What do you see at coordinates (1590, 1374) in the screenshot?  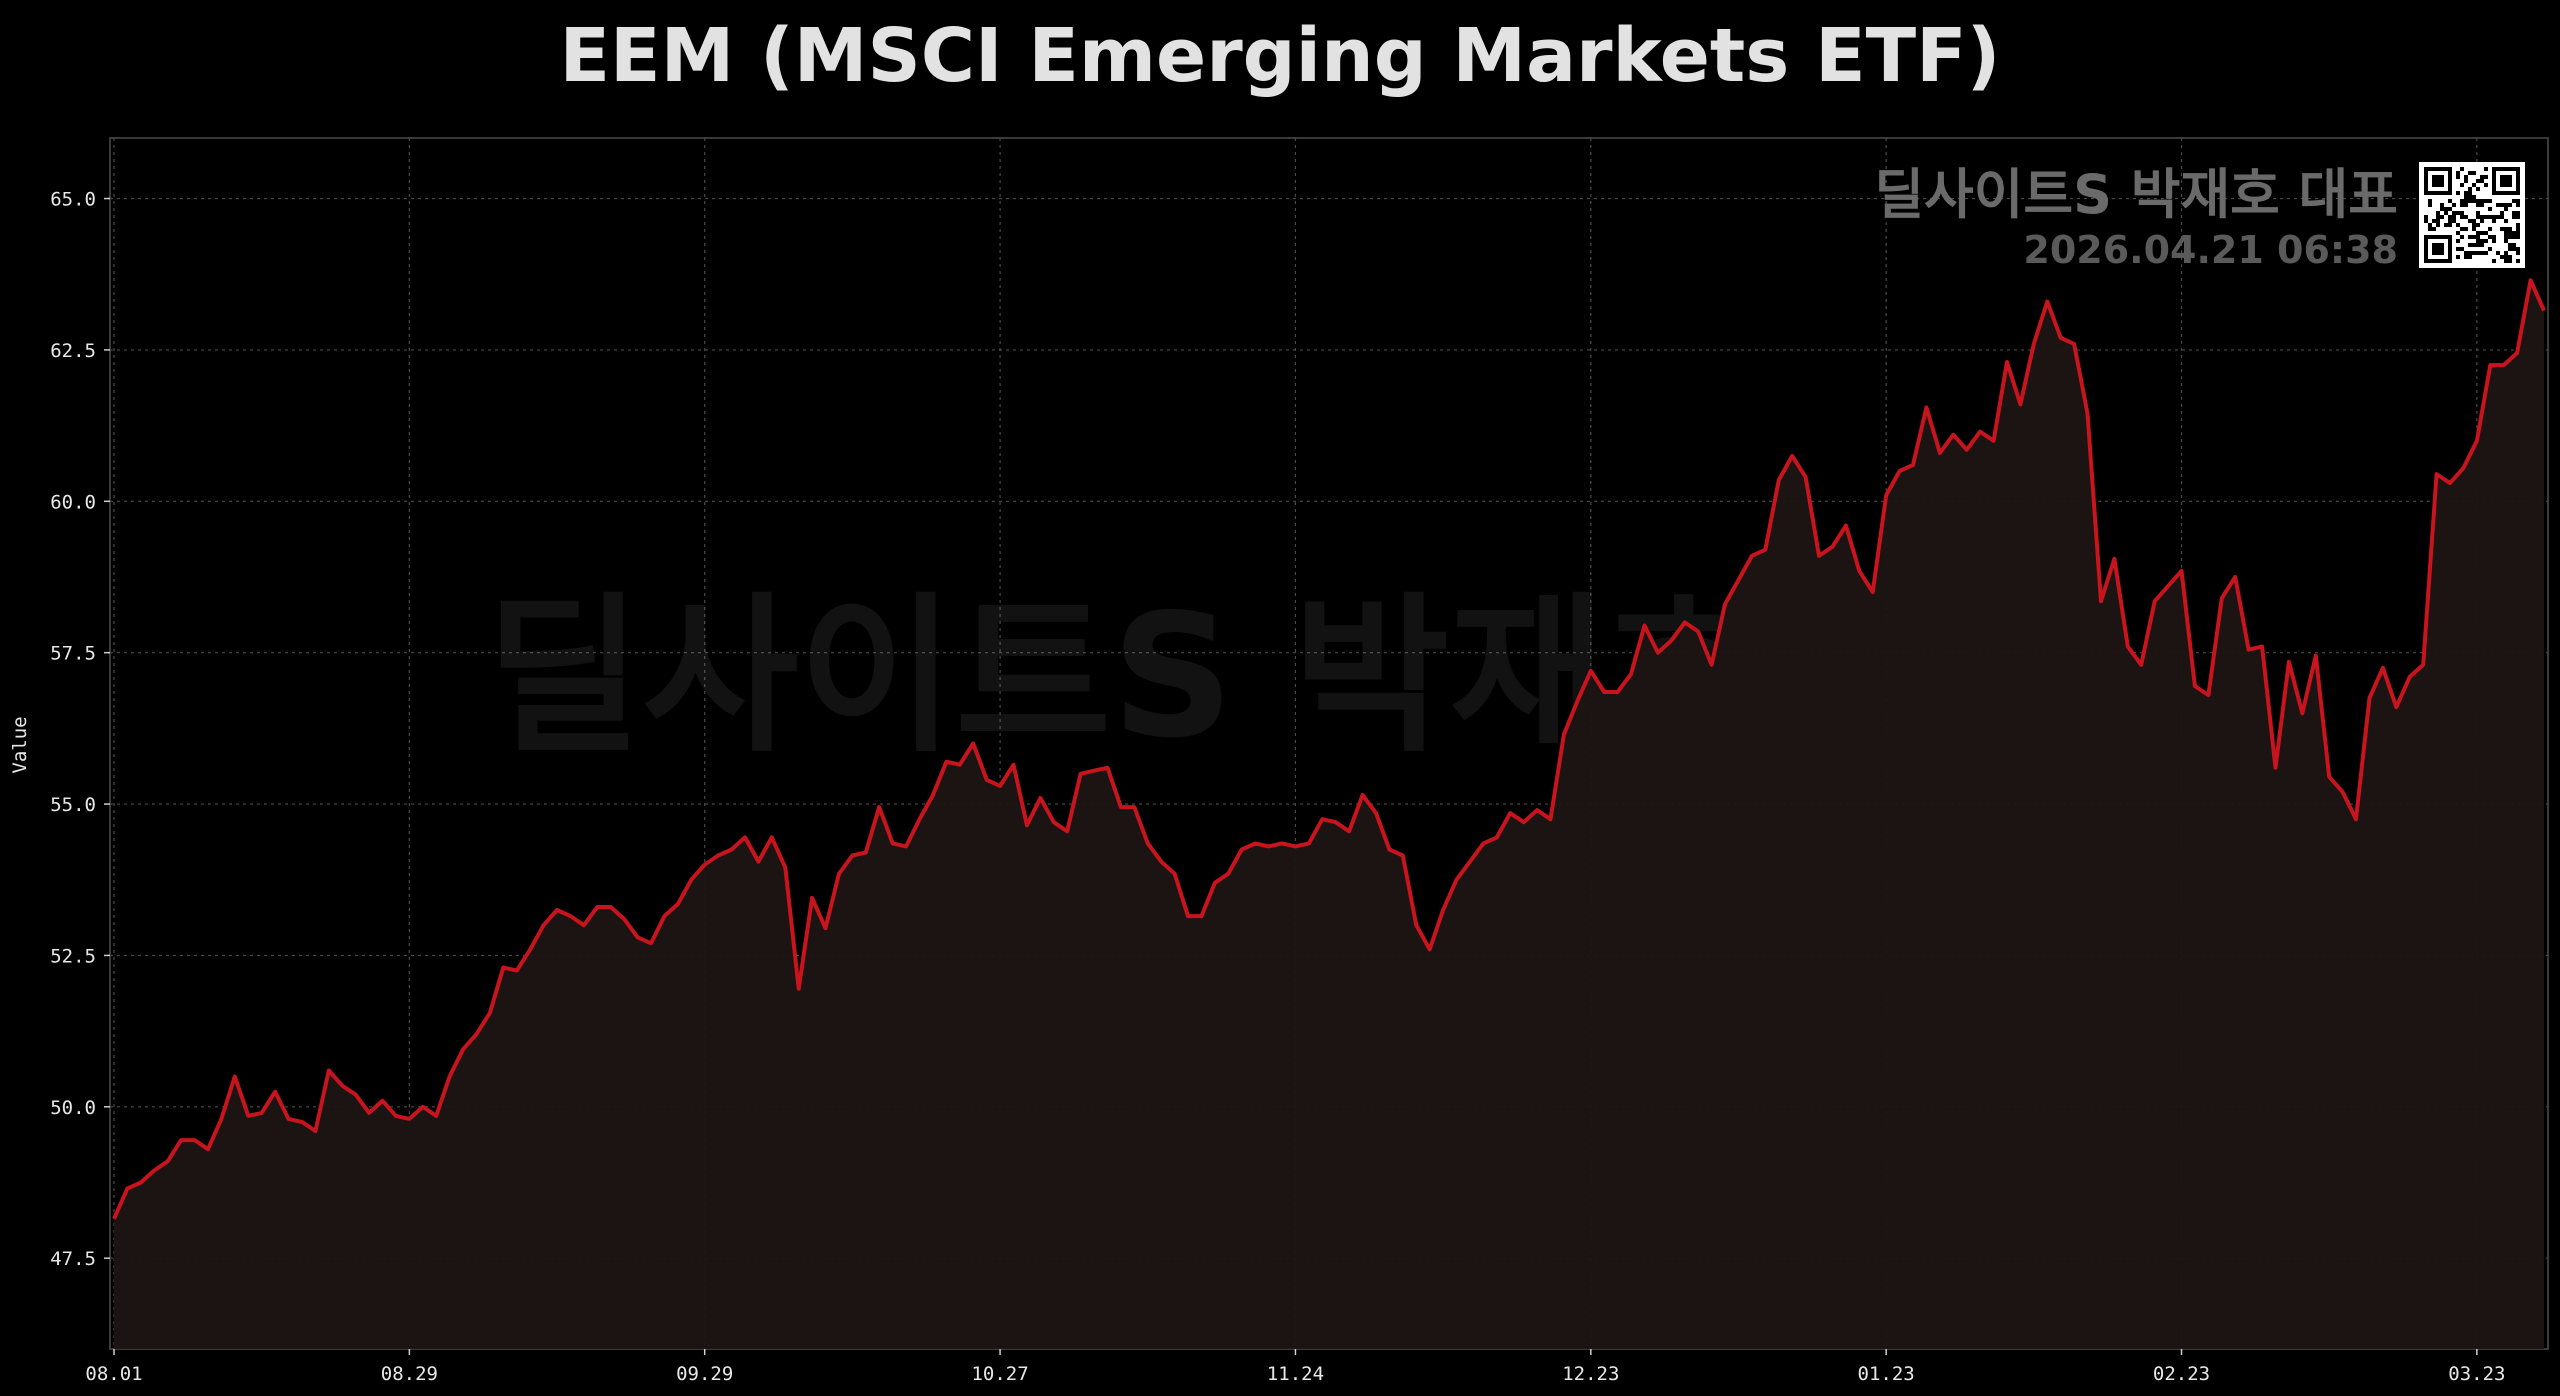 I see `x-tick-label: 12.23` at bounding box center [1590, 1374].